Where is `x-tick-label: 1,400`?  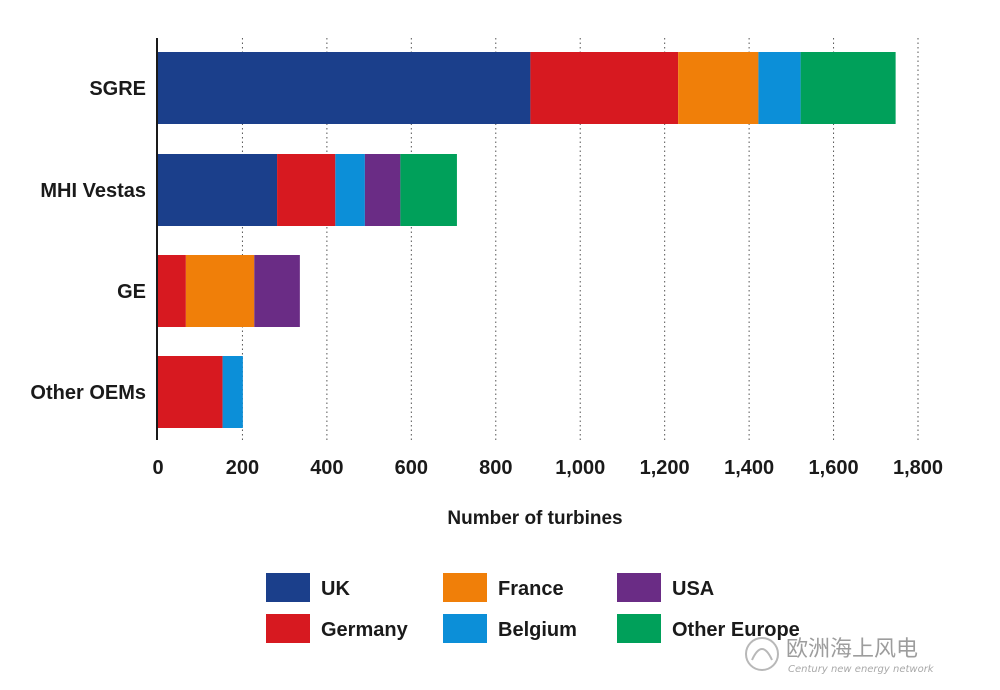
x-tick-label: 1,400 is located at coordinates (749, 468).